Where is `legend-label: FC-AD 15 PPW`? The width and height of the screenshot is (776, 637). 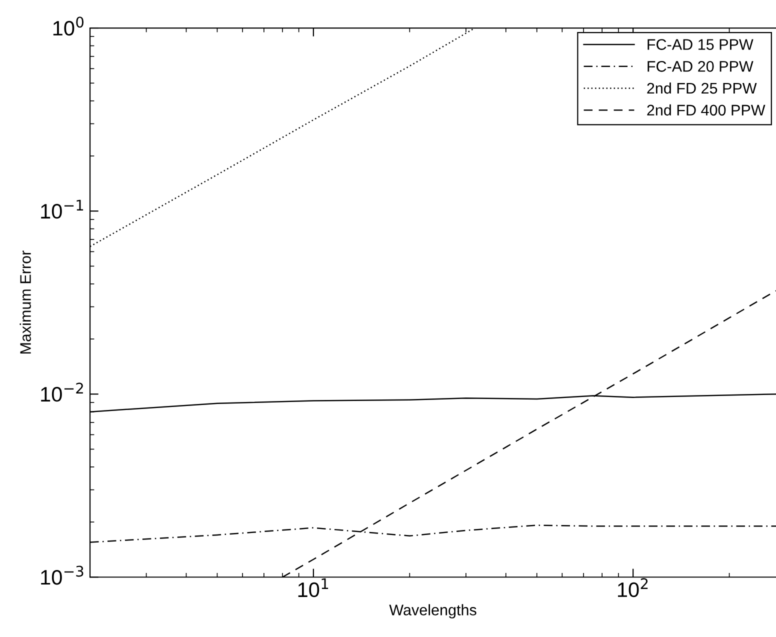
legend-label: FC-AD 15 PPW is located at coordinates (701, 44).